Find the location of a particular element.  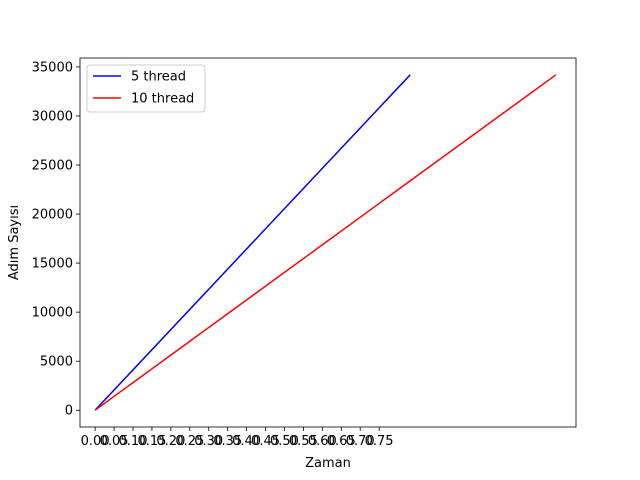

x-tick-label: 0.45 is located at coordinates (265, 441).